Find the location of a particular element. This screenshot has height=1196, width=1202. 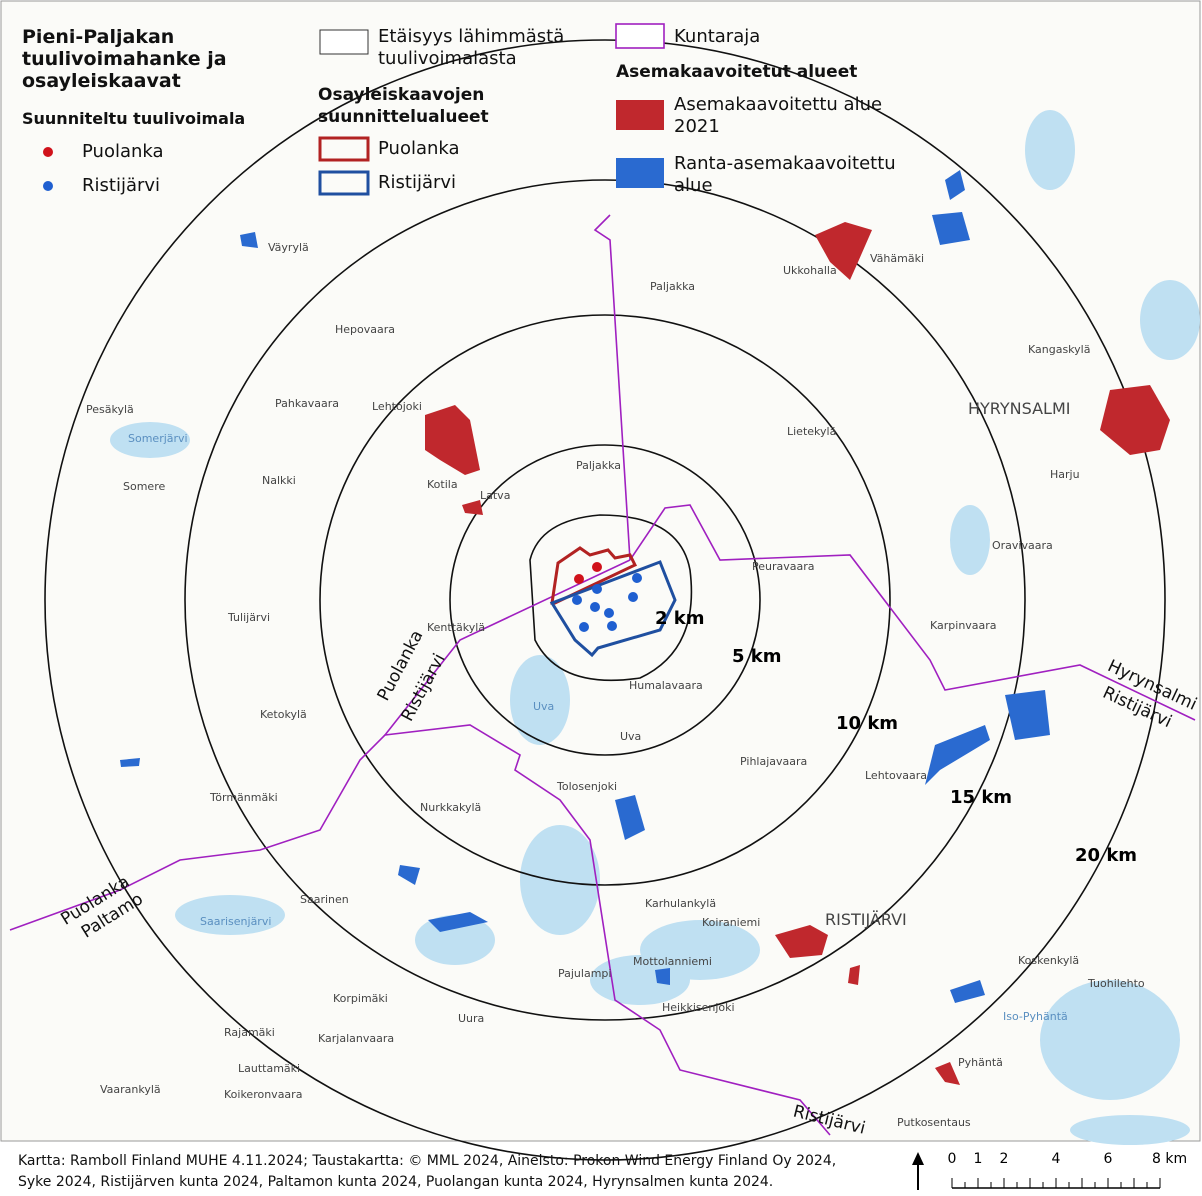

place-name: Heikkisenjoki is located at coordinates (698, 1007).